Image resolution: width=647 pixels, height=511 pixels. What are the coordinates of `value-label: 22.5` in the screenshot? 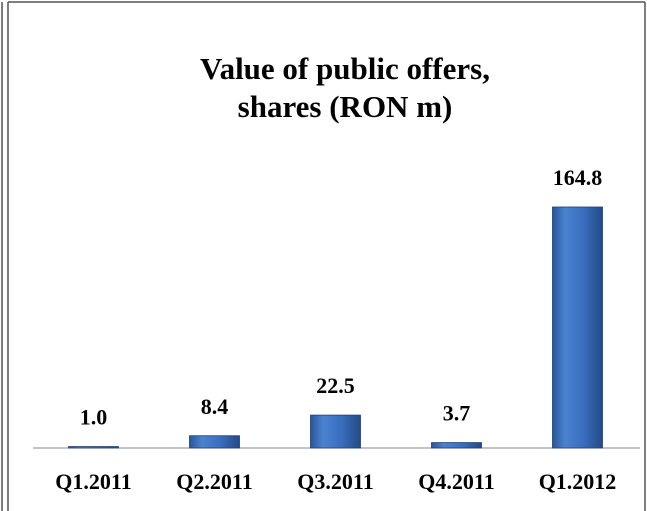 It's located at (335, 385).